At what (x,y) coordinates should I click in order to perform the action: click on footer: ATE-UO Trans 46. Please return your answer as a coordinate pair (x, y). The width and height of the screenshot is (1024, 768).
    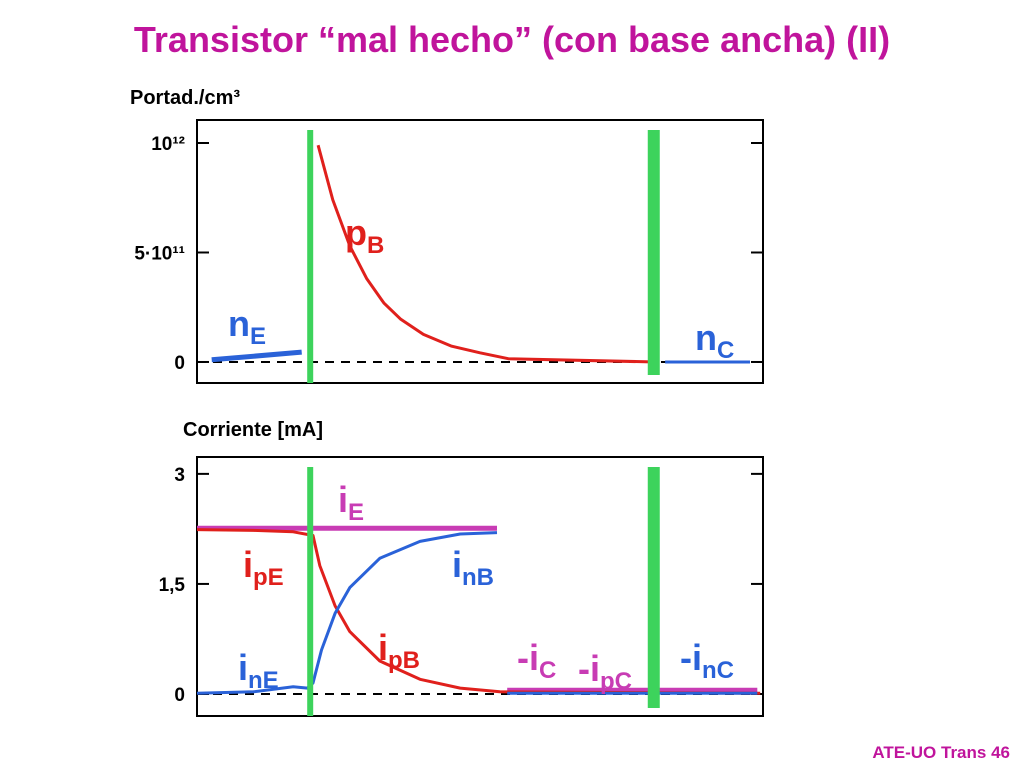
    Looking at the image, I should click on (941, 752).